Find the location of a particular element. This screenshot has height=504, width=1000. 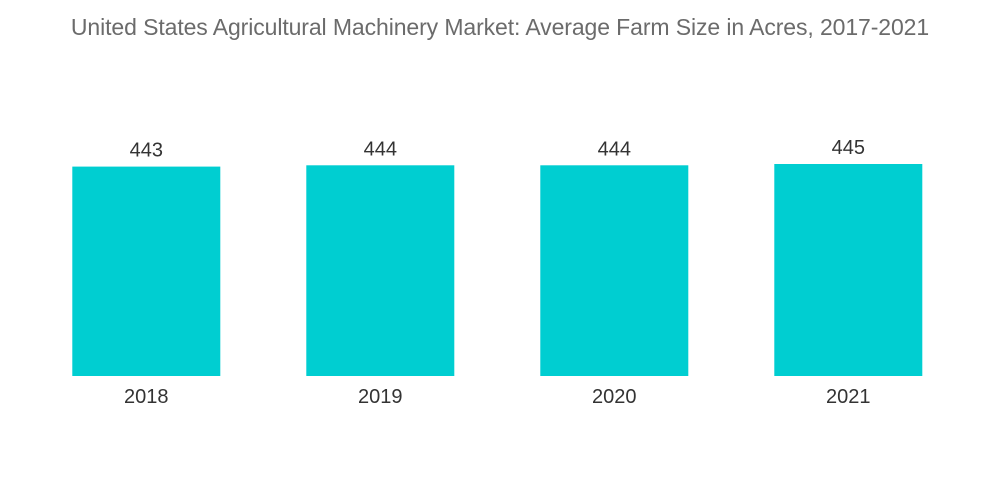

data-label-2020: 444 is located at coordinates (614, 149).